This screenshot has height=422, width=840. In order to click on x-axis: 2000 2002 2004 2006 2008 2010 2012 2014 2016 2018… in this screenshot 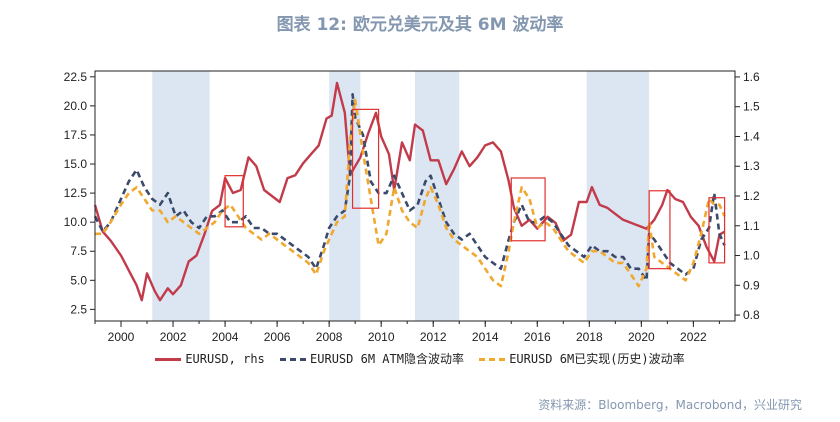, I will do `click(407, 332)`.